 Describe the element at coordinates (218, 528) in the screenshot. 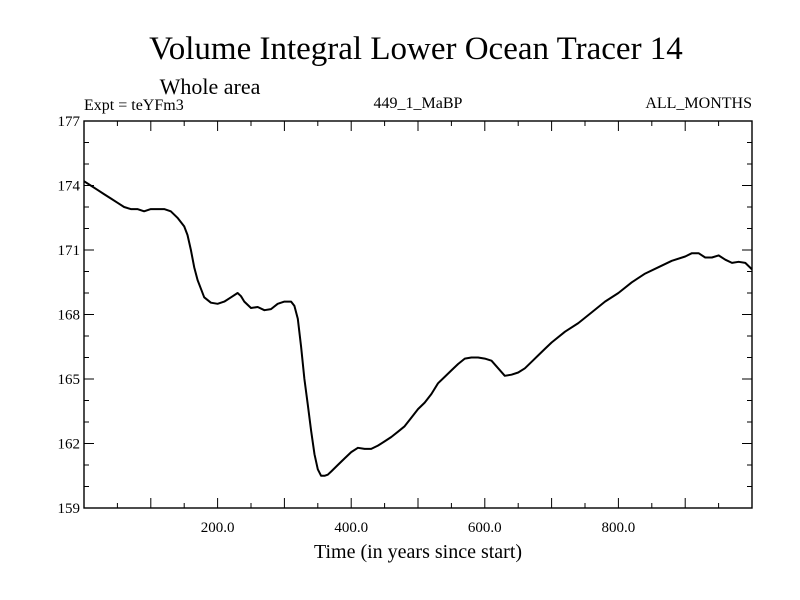

I see `x-tick-label: 200.0` at that location.